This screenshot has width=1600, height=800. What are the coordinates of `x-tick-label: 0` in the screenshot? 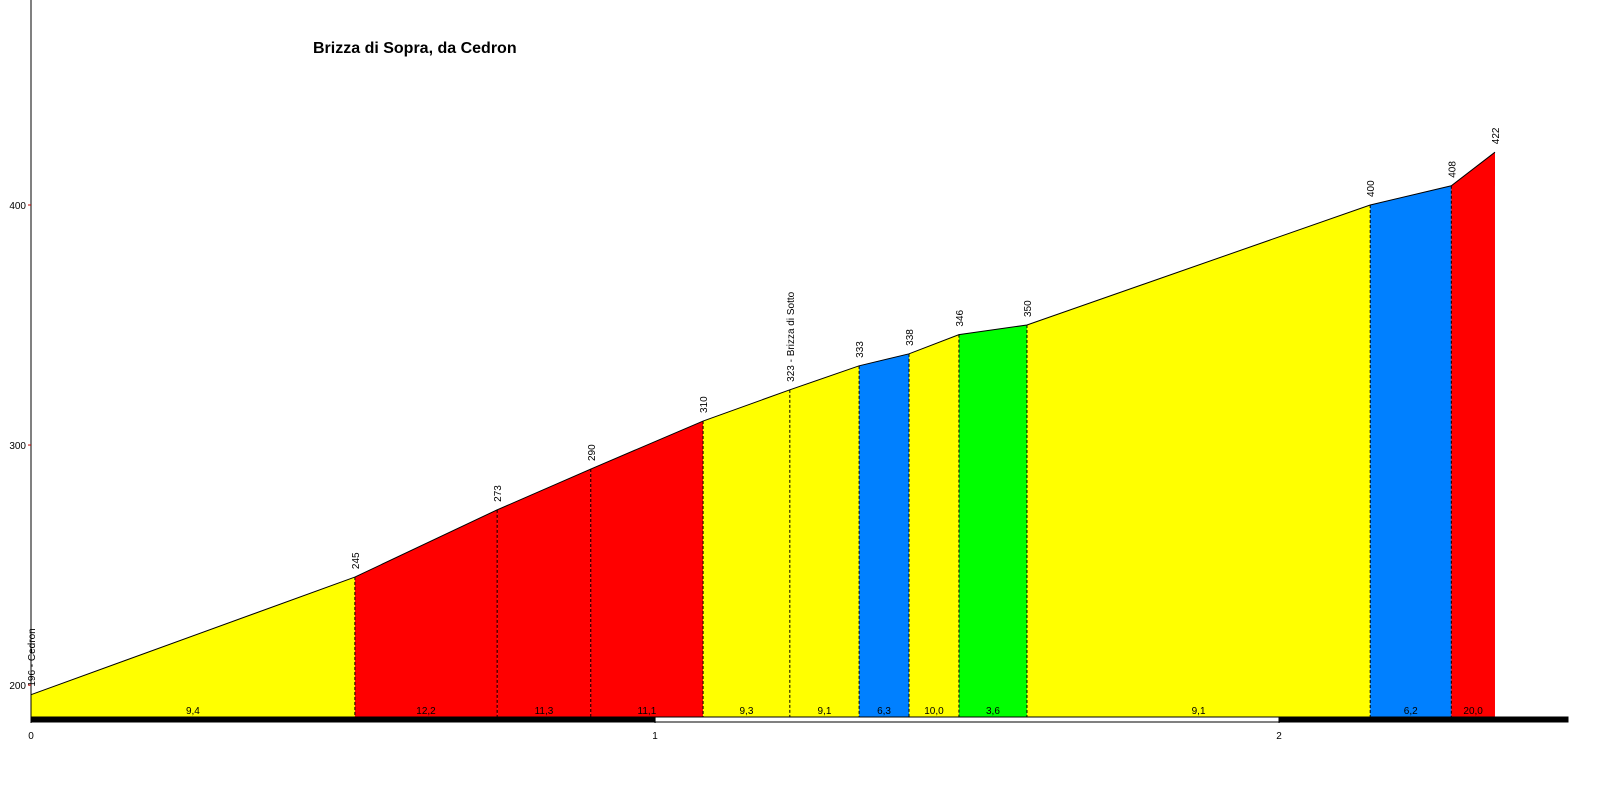 It's located at (31, 736).